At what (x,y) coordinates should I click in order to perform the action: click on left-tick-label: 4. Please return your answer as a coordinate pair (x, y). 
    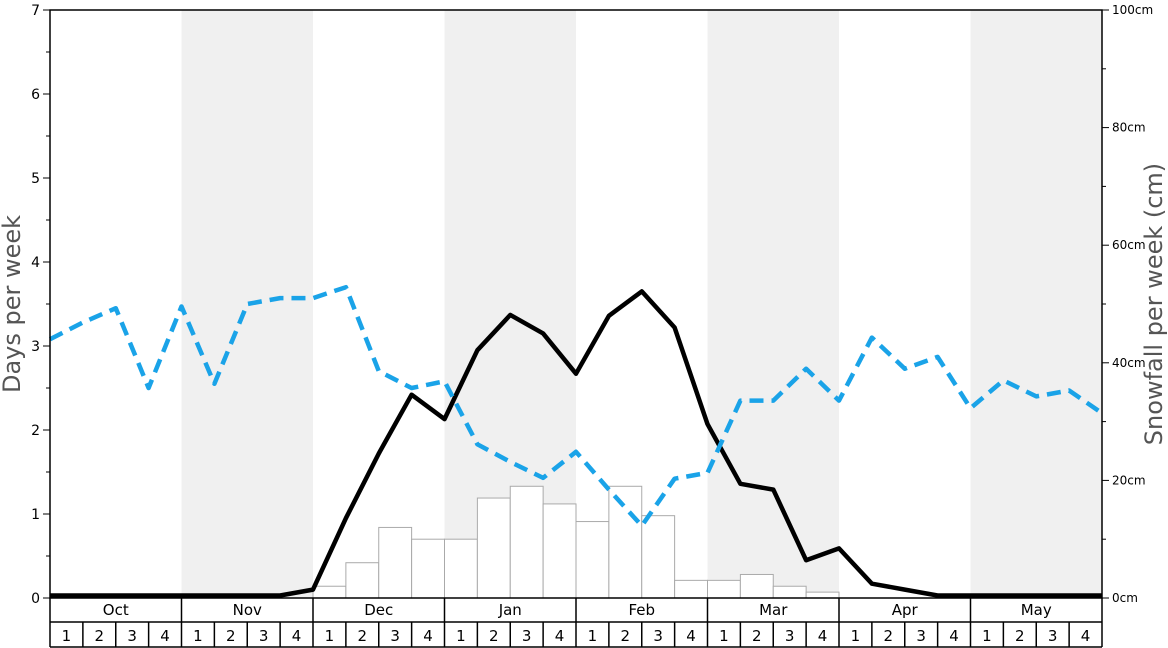
    Looking at the image, I should click on (35, 263).